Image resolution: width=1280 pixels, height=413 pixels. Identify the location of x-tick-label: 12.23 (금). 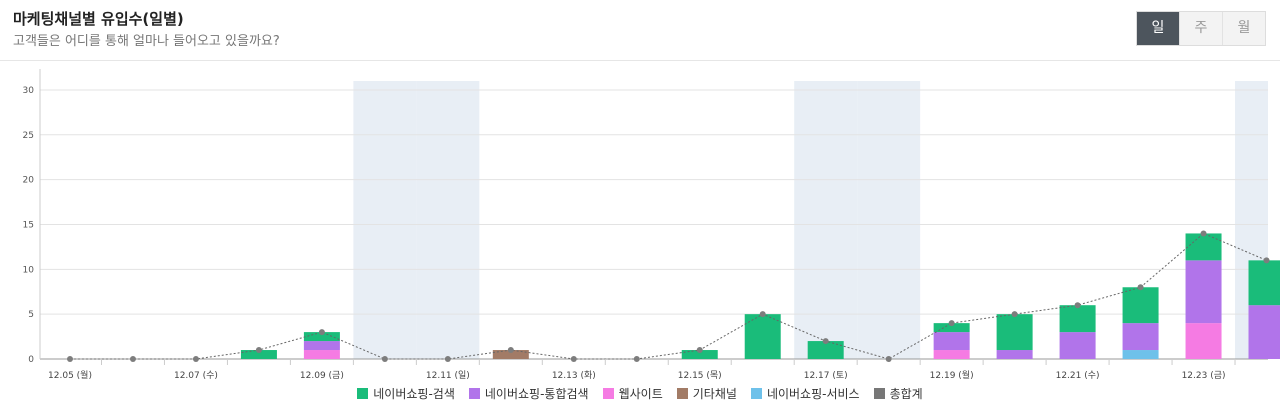
(1204, 375).